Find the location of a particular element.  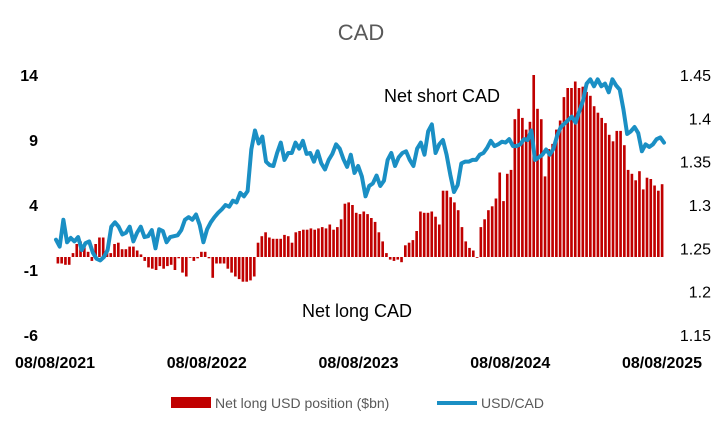

y-axis-left: 14 9 4 -1 -6 is located at coordinates (29, 206).